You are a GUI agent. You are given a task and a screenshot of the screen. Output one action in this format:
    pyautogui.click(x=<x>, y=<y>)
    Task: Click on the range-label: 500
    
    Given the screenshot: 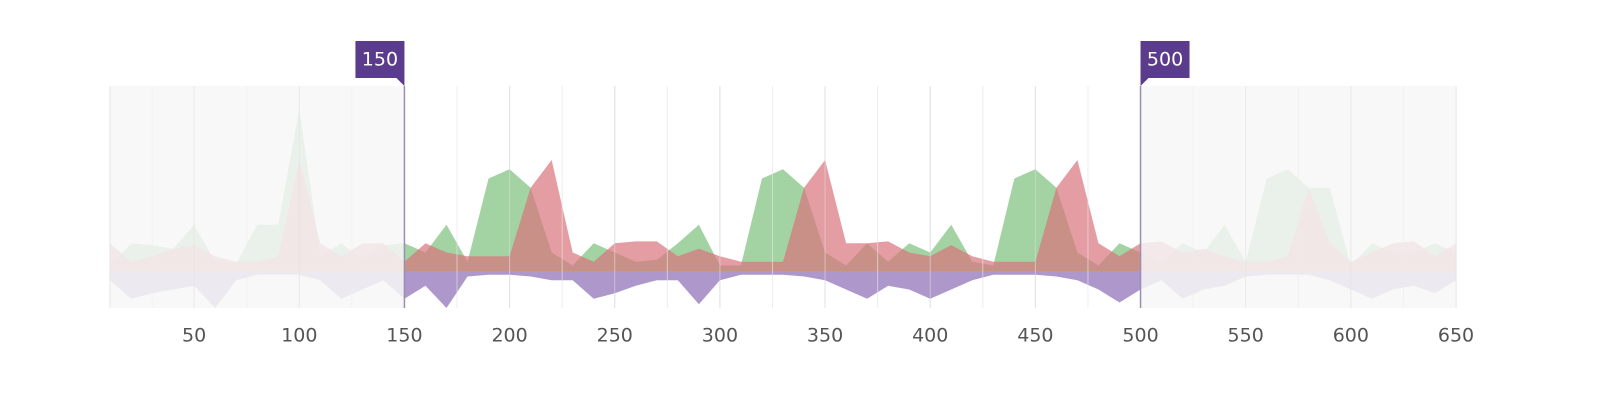 What is the action you would take?
    pyautogui.click(x=1165, y=60)
    